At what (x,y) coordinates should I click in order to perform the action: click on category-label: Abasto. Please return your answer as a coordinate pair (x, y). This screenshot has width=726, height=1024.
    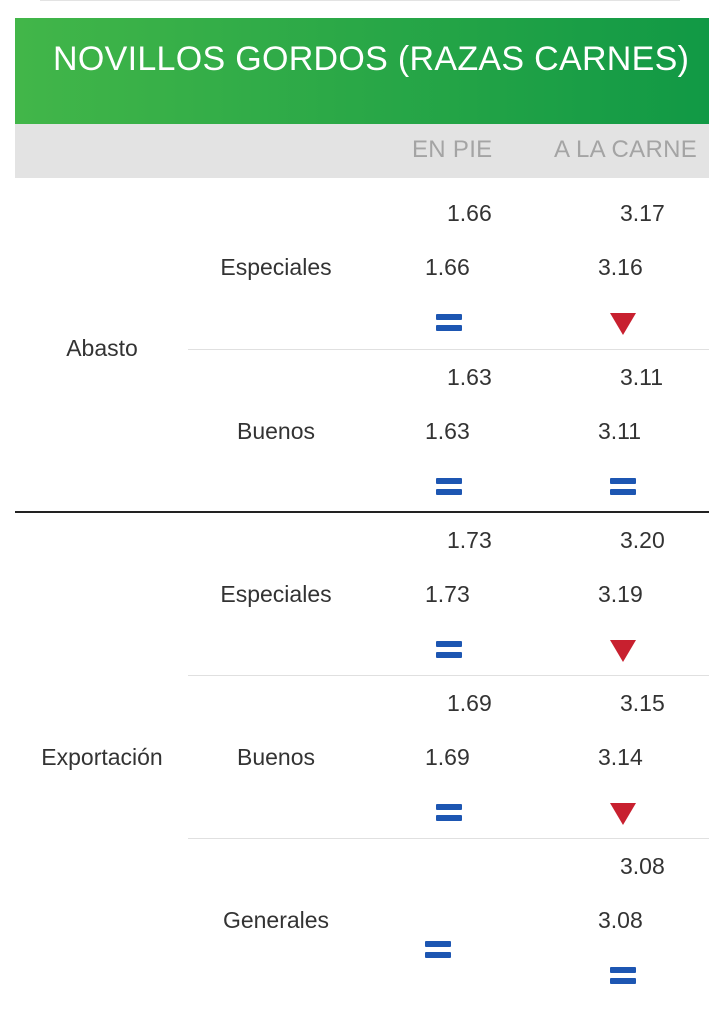
    Looking at the image, I should click on (102, 348).